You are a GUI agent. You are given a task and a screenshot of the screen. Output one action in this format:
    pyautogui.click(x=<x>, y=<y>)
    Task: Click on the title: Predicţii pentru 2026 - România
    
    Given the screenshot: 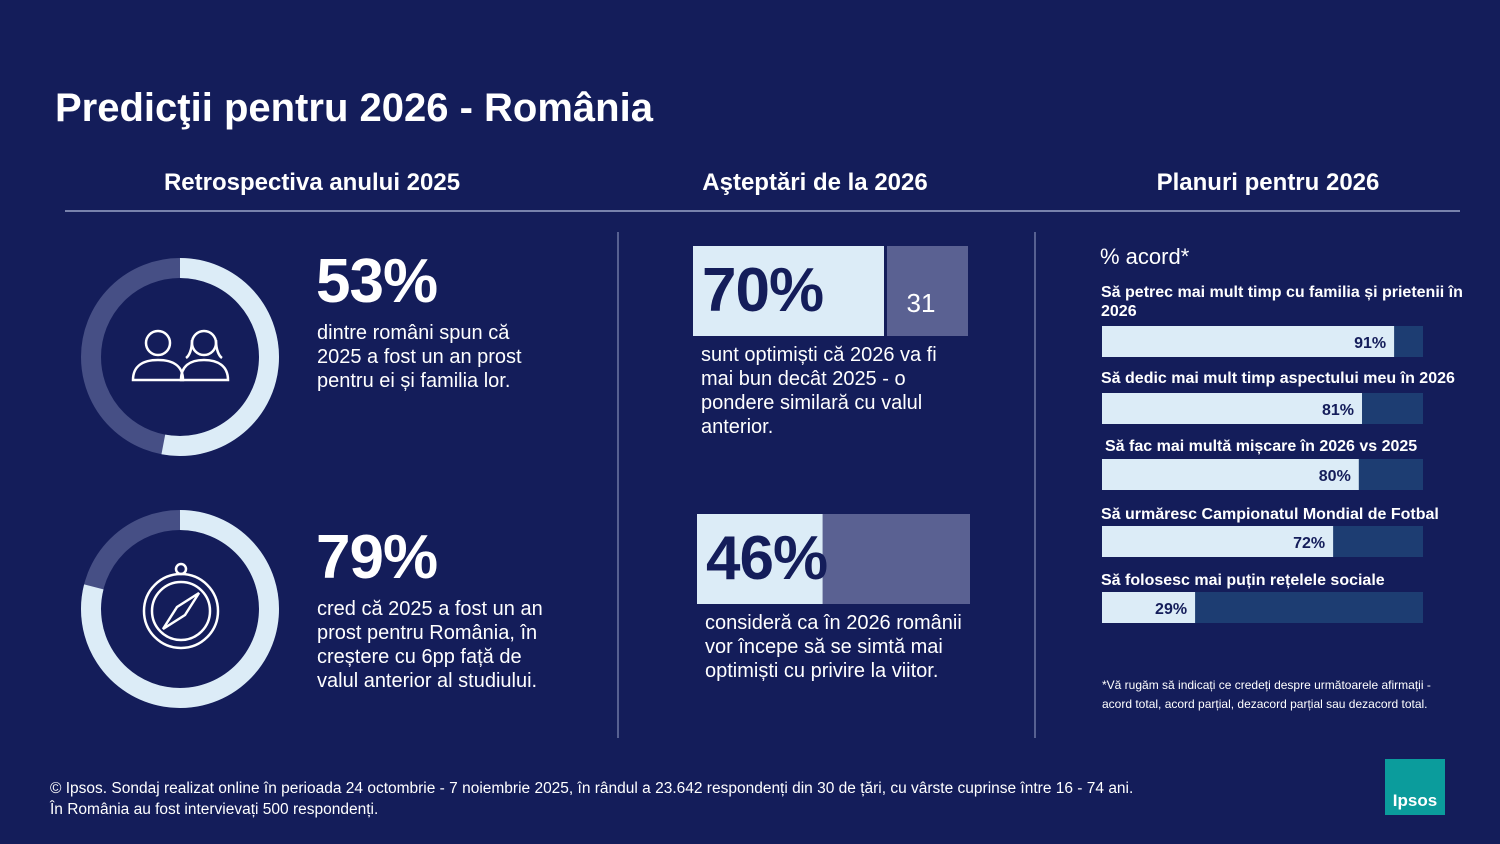 What is the action you would take?
    pyautogui.click(x=354, y=108)
    